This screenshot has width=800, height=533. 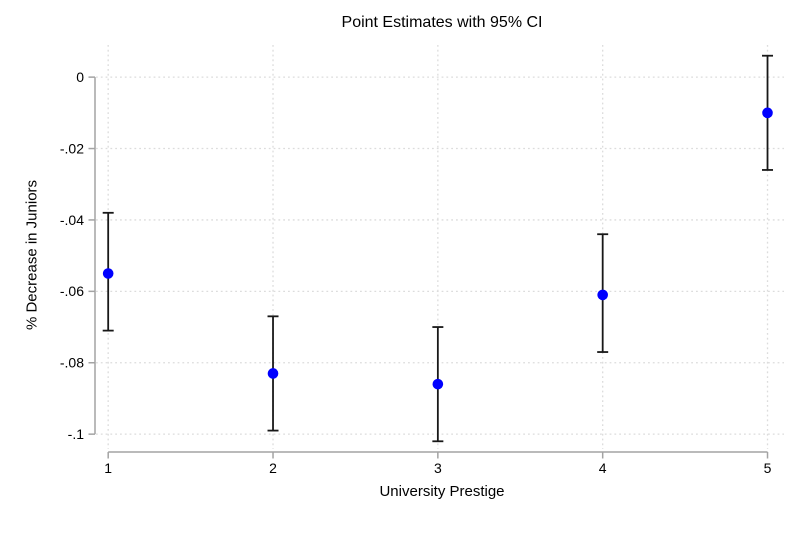 I want to click on y-tick-label: 0, so click(x=80, y=77).